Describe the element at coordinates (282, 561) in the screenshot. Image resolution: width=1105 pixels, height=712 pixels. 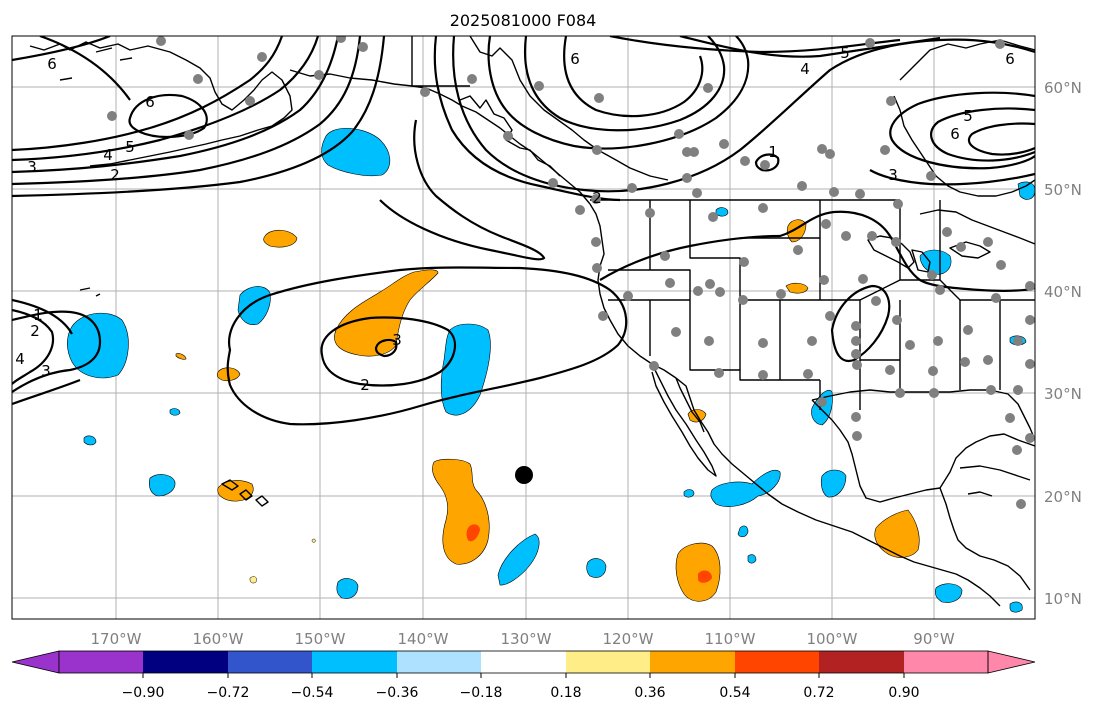
I see `light-positive-anomaly-areas` at that location.